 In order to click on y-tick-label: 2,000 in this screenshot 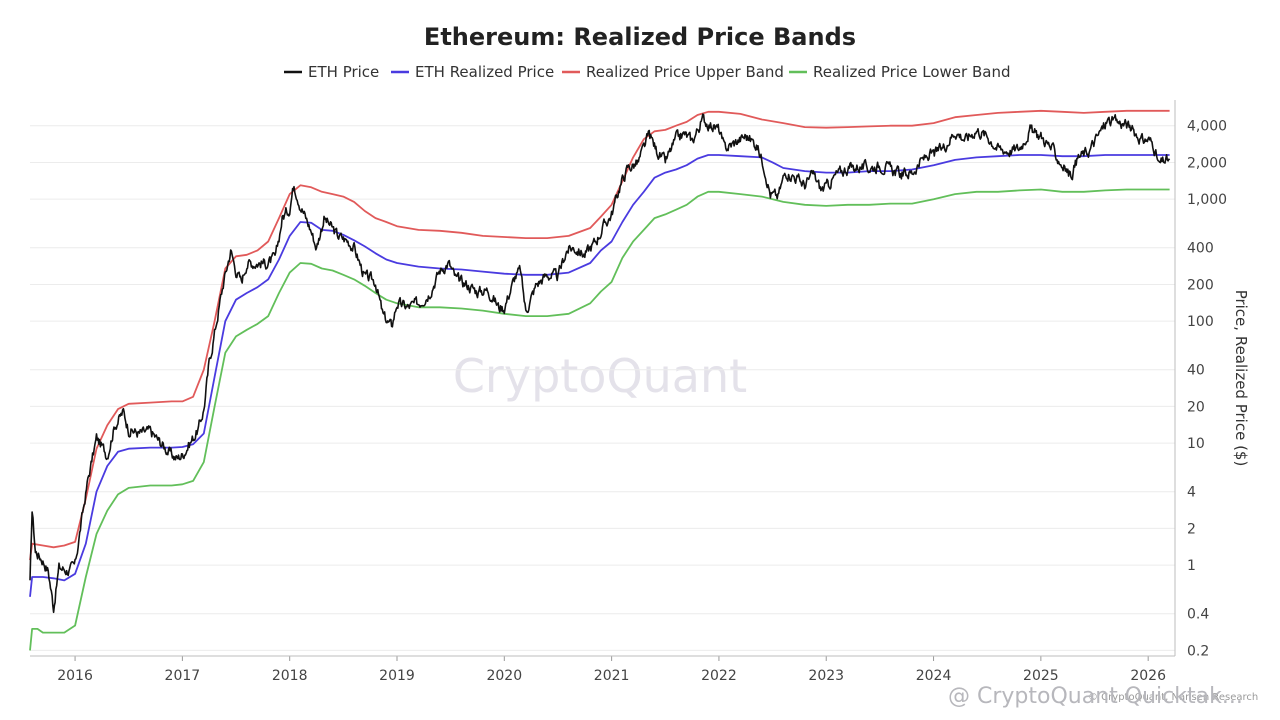, I will do `click(1207, 163)`.